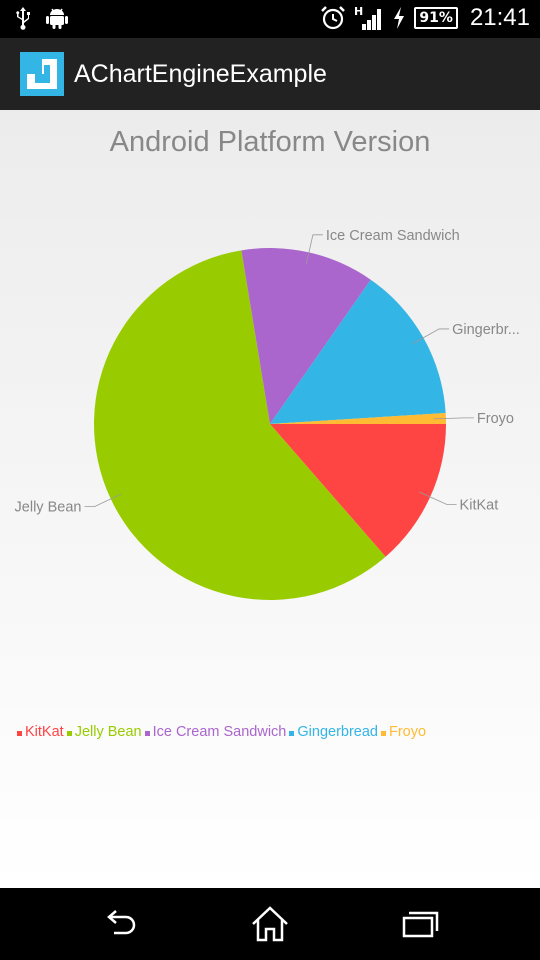  I want to click on network-type-label: H, so click(358, 11).